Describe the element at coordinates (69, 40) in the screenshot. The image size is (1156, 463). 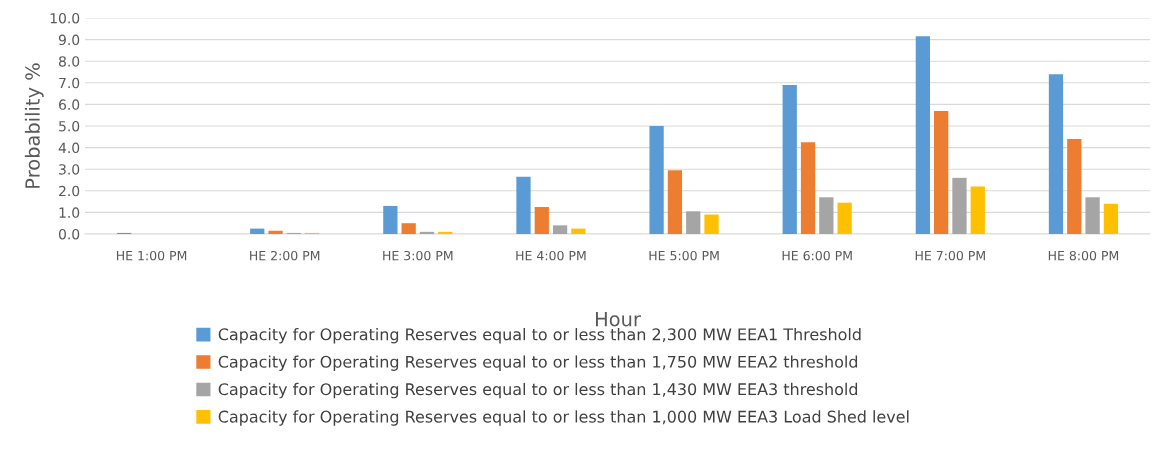
I see `y-tick-label: 9.0` at that location.